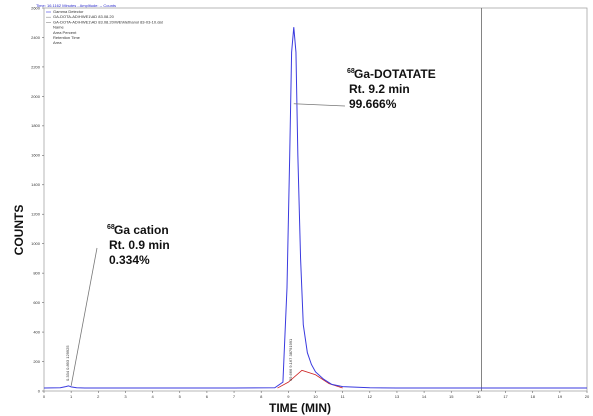 The image size is (593, 416). What do you see at coordinates (36, 125) in the screenshot?
I see `y-tick-label: 1800` at bounding box center [36, 125].